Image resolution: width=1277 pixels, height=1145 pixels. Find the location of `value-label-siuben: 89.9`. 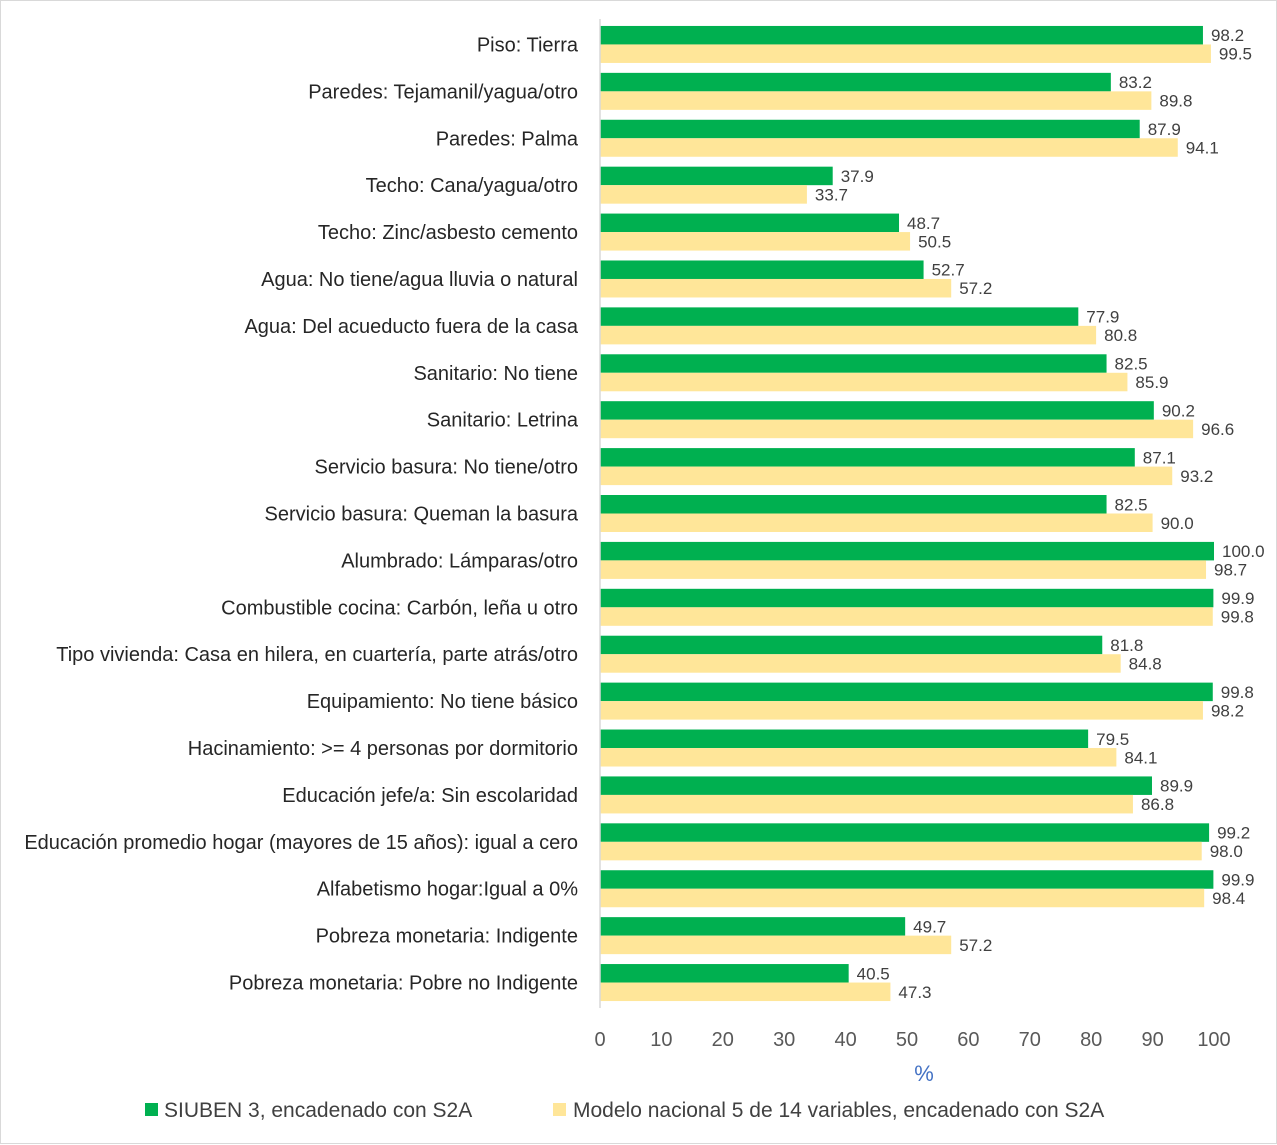

value-label-siuben: 89.9 is located at coordinates (1176, 786).